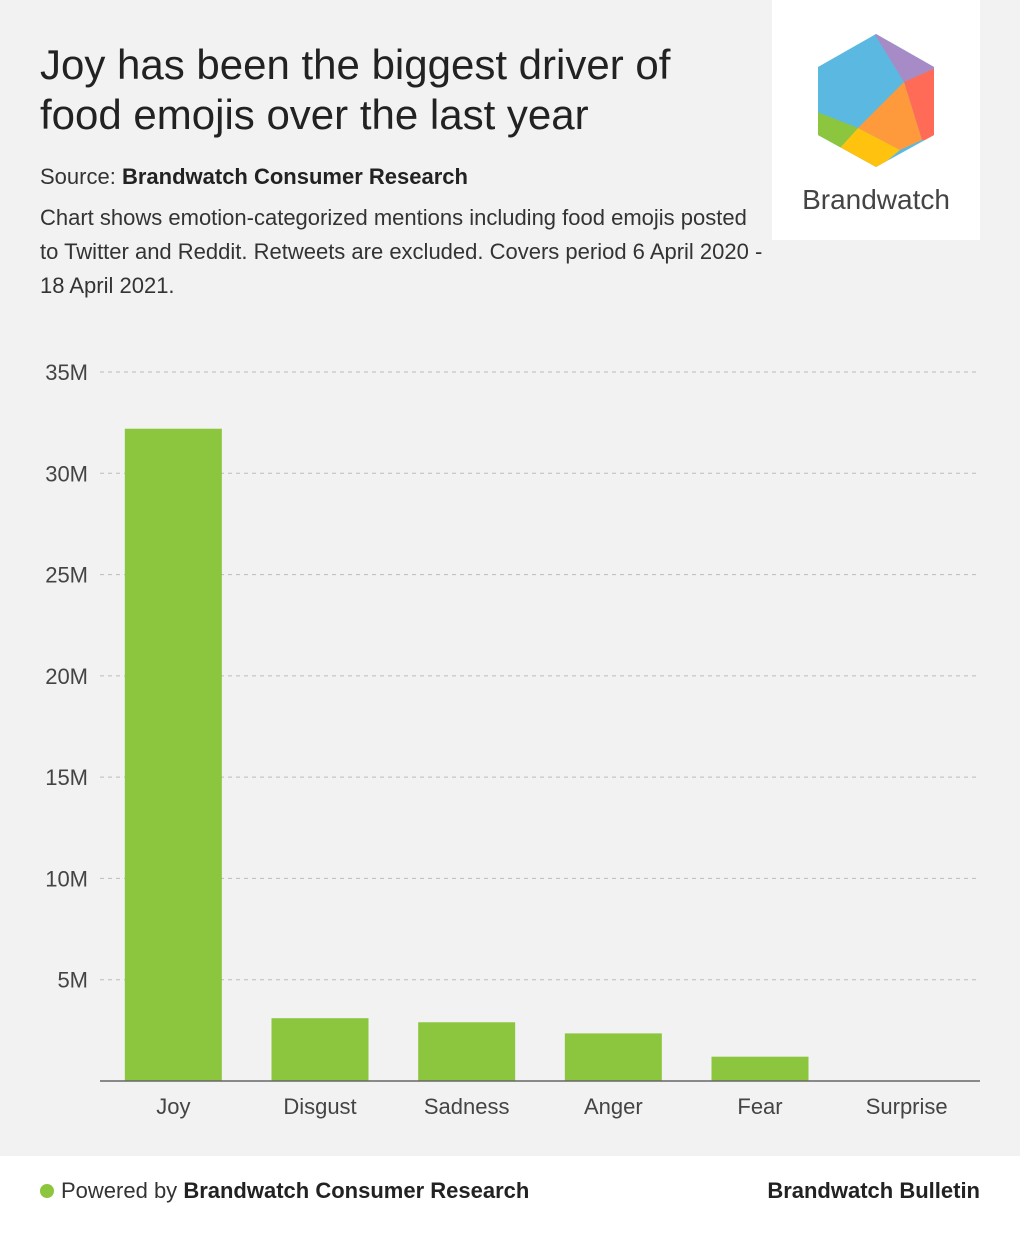 This screenshot has height=1244, width=1020. I want to click on green-dot-icon, so click(47, 1191).